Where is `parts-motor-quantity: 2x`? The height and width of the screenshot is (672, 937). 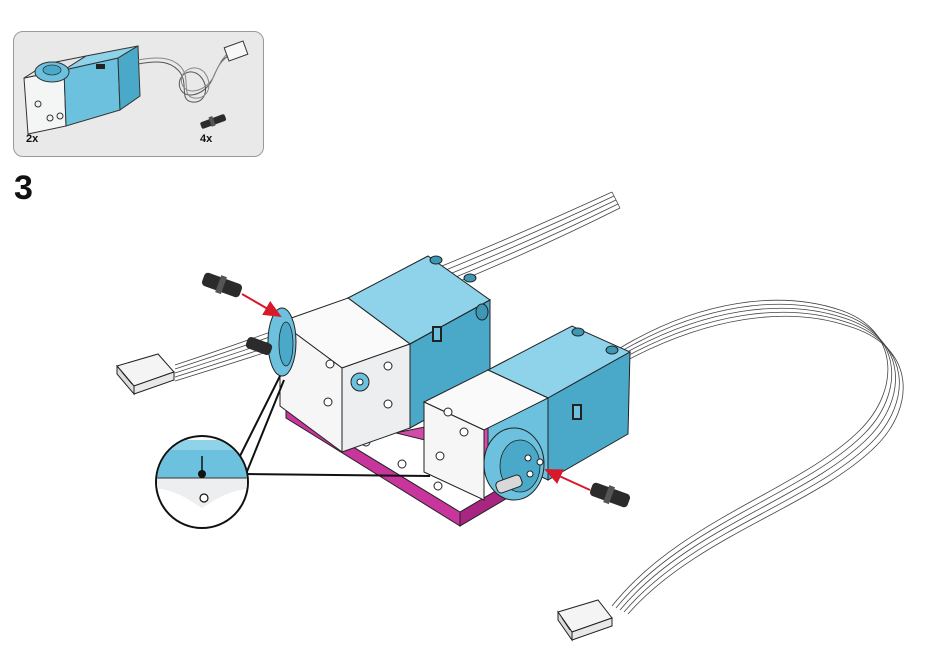
parts-motor-quantity: 2x is located at coordinates (32, 139).